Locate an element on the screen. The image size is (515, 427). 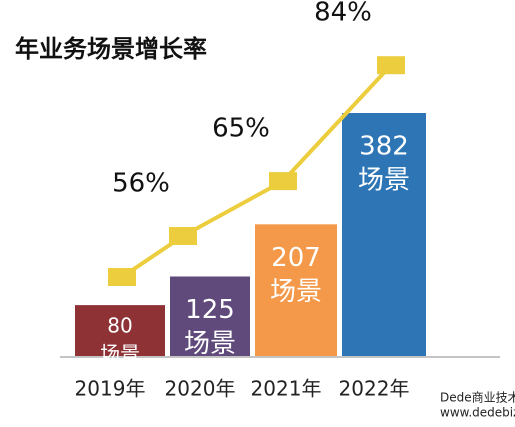
growth-label: 84% is located at coordinates (343, 14).